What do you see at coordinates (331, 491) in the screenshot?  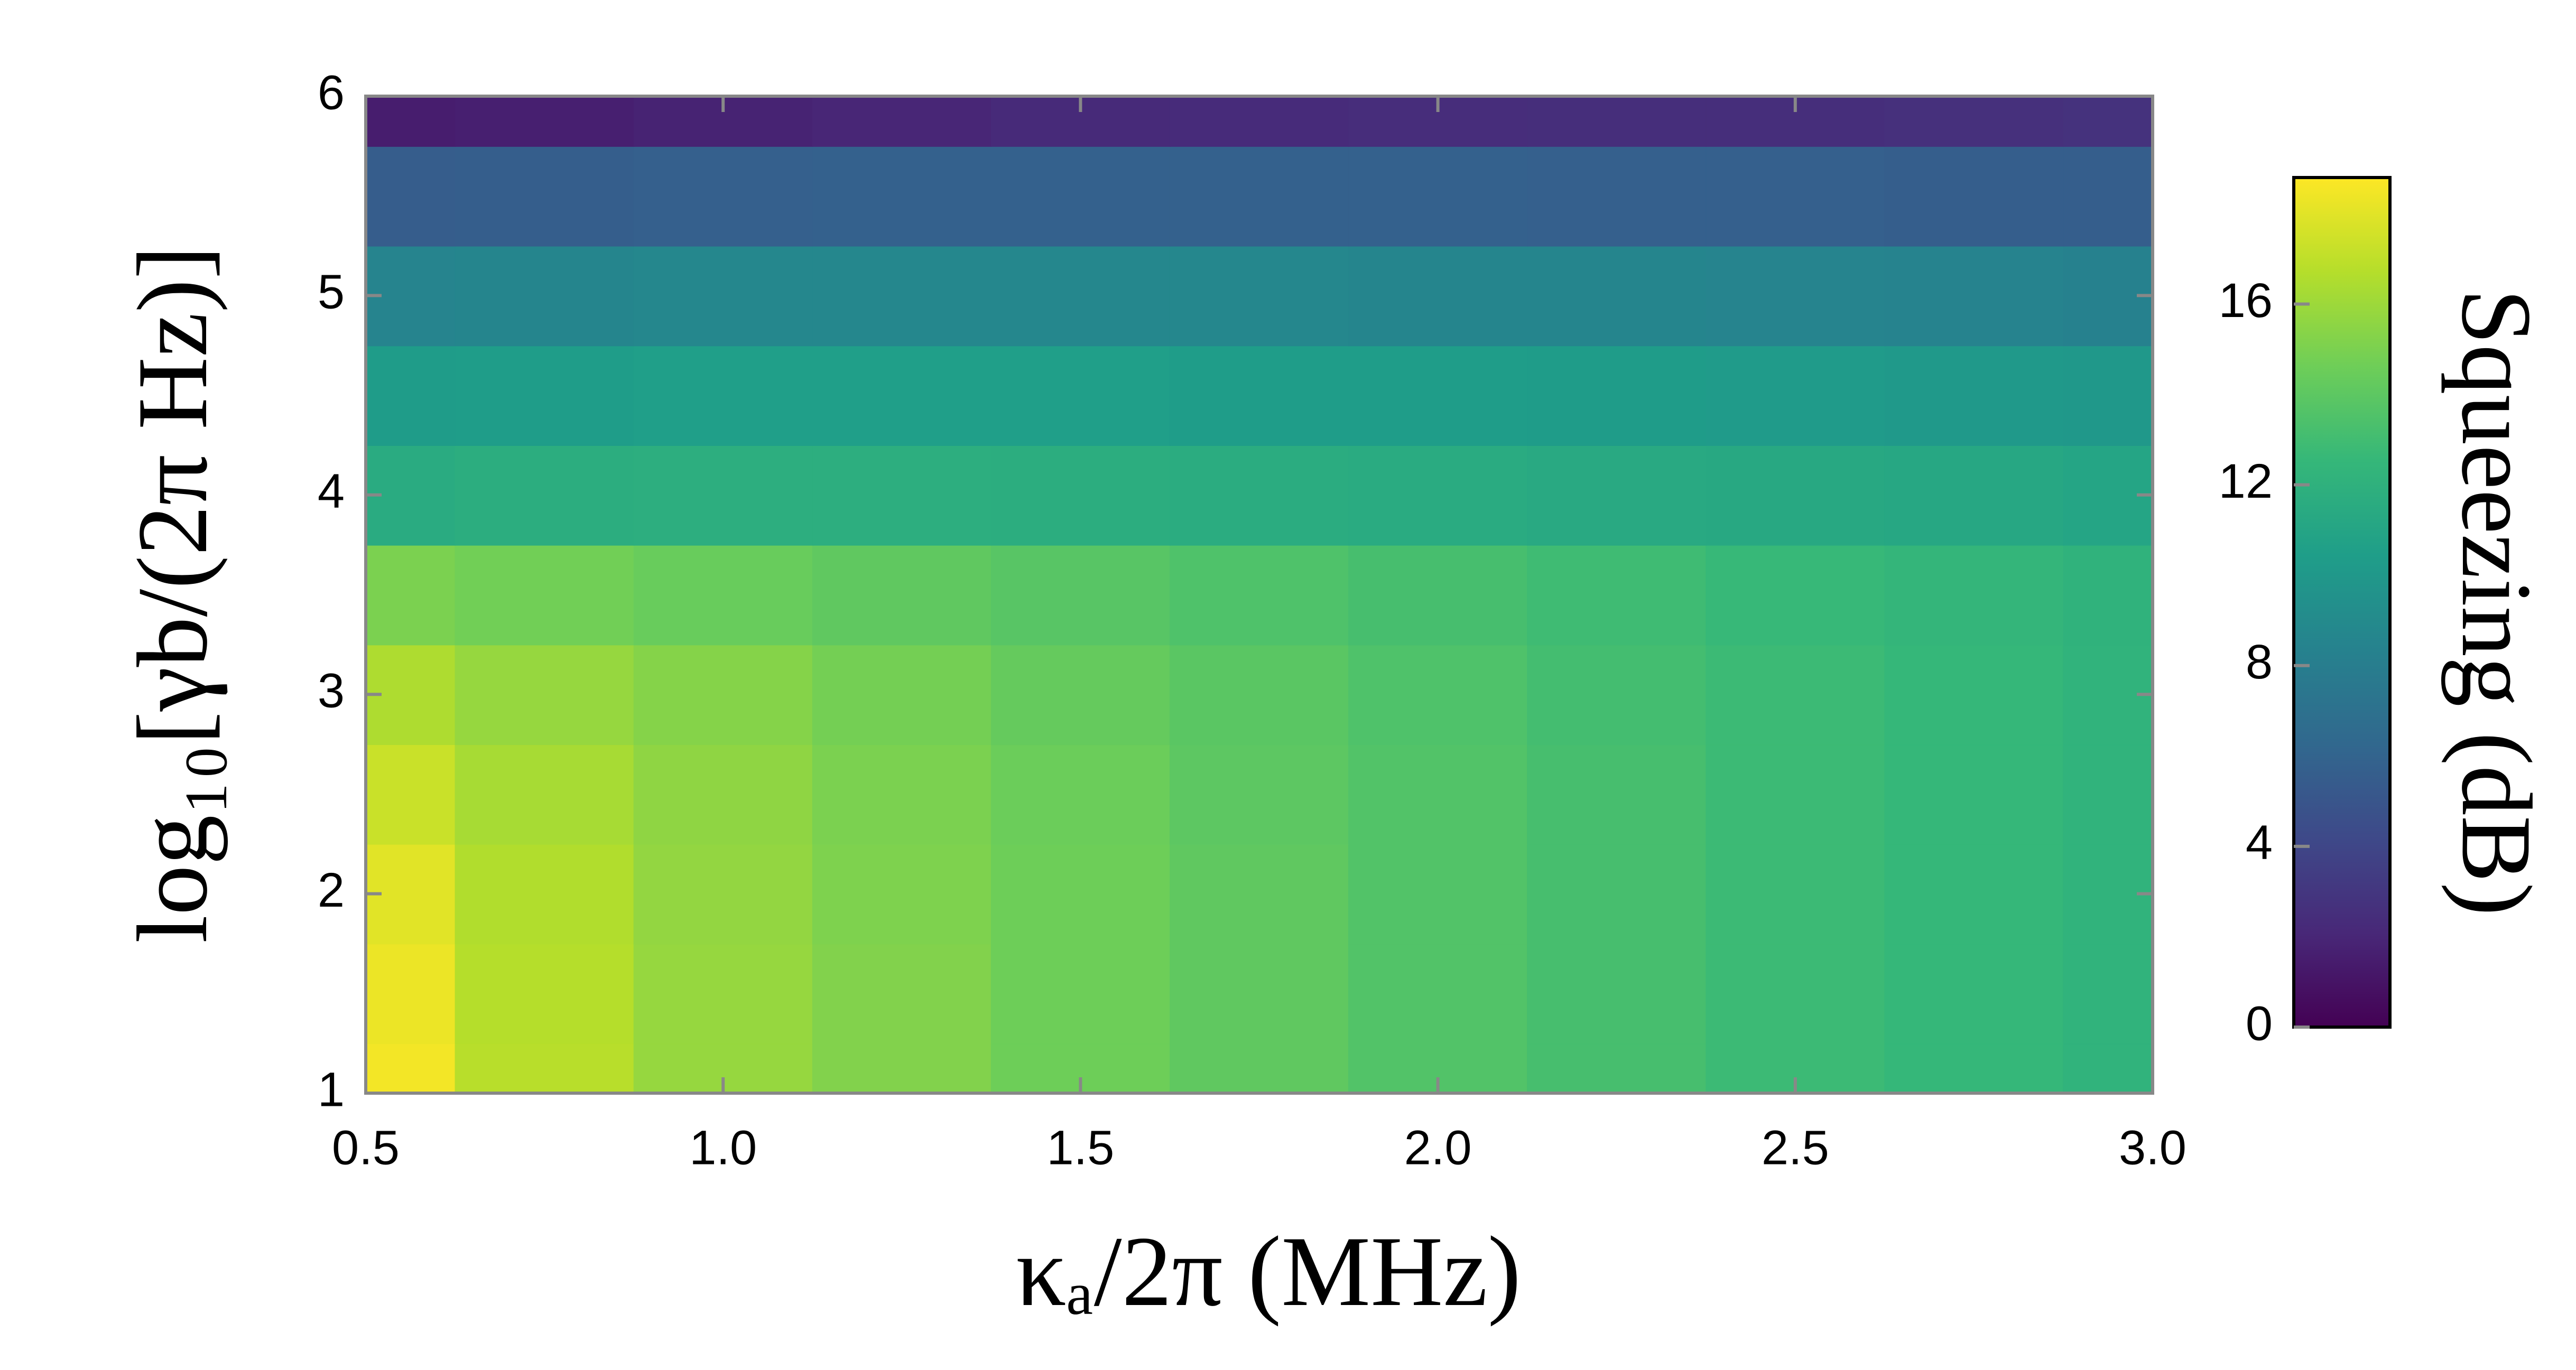 I see `y-tick-label: 4` at bounding box center [331, 491].